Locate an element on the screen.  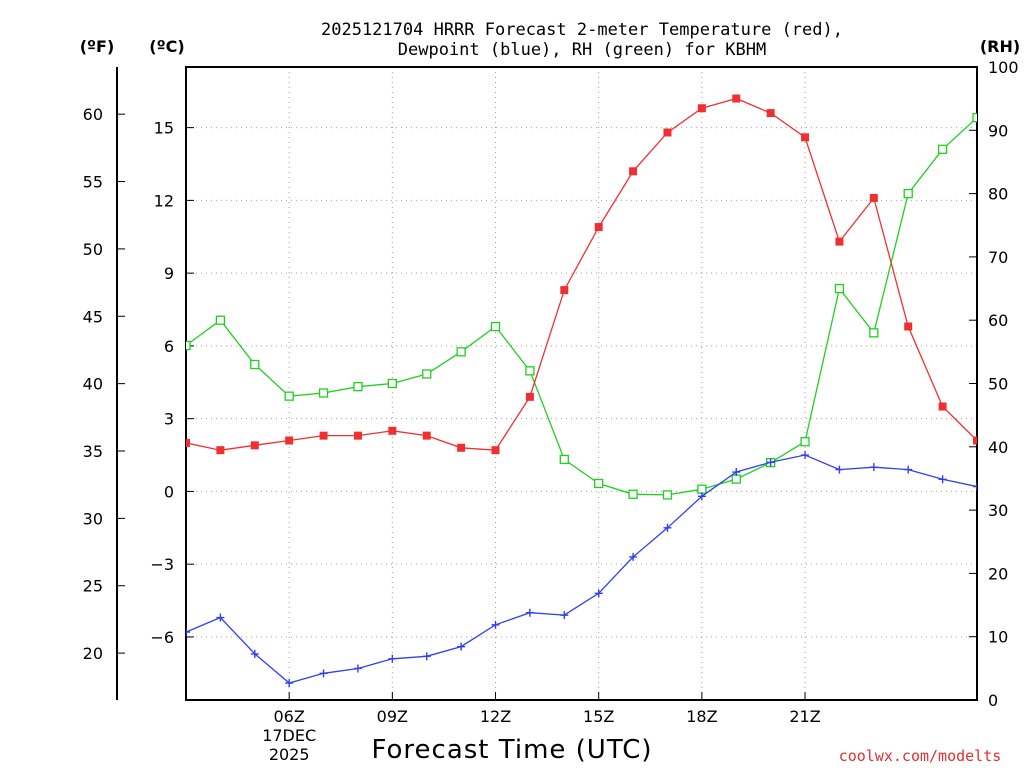
rh-tick-label: 20 is located at coordinates (998, 573).